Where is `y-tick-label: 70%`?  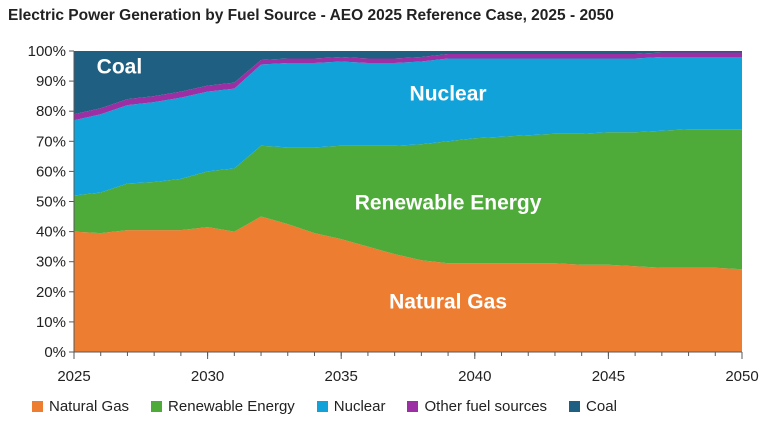
y-tick-label: 70% is located at coordinates (51, 141).